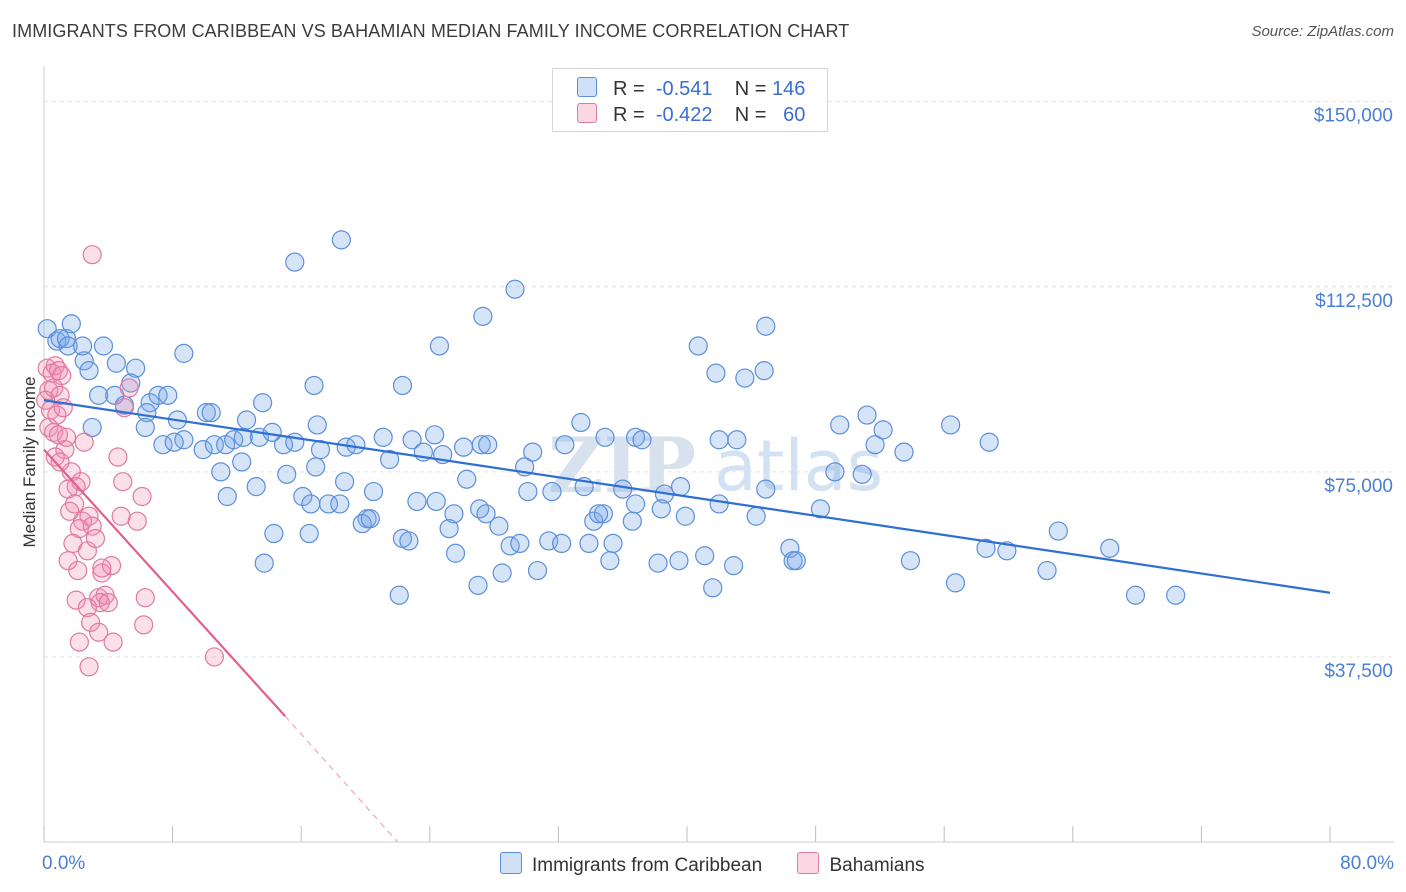  I want to click on series-bahamians-points, so click(130, 461).